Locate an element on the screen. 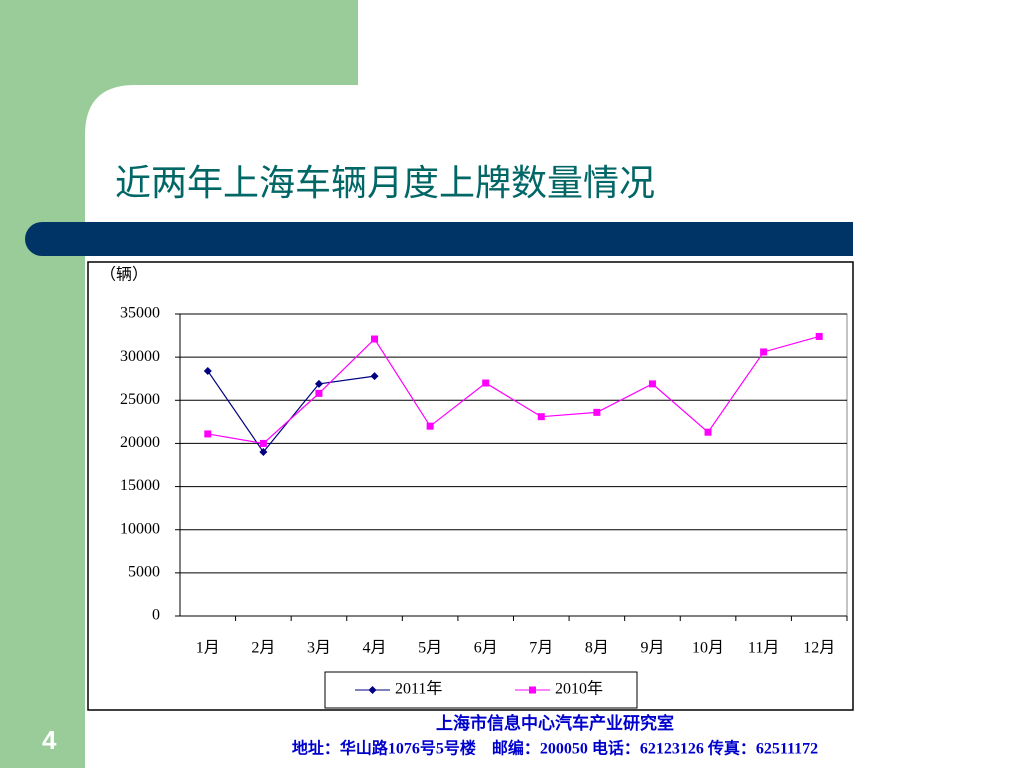 The width and height of the screenshot is (1024, 773). x-tick-label: 9月 is located at coordinates (652, 648).